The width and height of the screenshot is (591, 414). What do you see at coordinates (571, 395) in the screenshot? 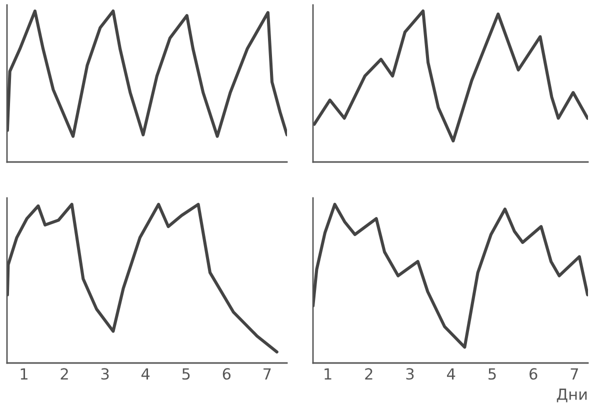
I see `x-axis-title: Дни` at bounding box center [571, 395].